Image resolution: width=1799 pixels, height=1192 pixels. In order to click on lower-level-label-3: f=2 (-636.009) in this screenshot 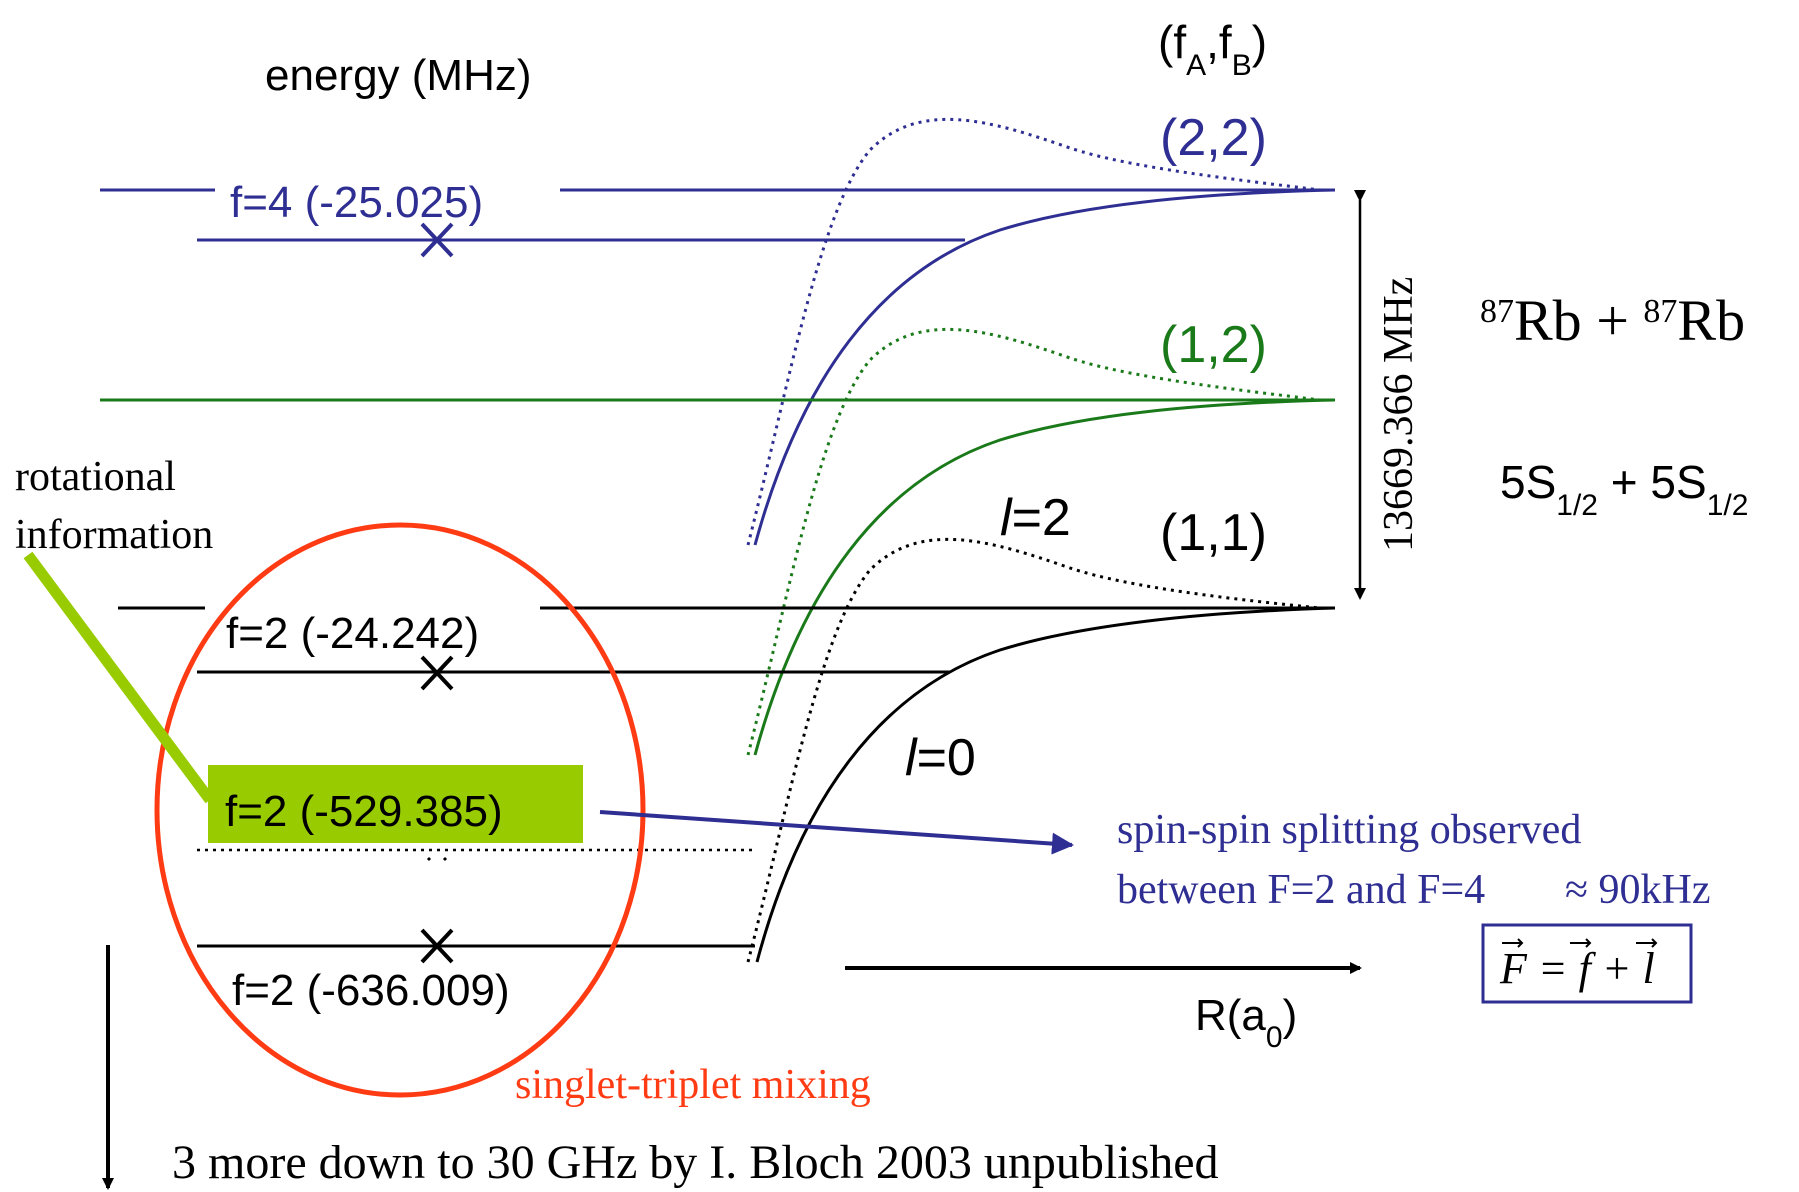, I will do `click(371, 990)`.